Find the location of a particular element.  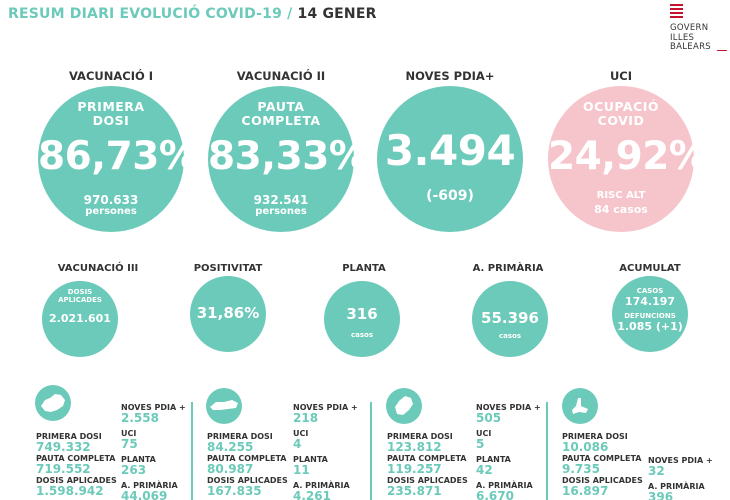

noves-pdia-label: NOVES PDIA+ is located at coordinates (450, 76).